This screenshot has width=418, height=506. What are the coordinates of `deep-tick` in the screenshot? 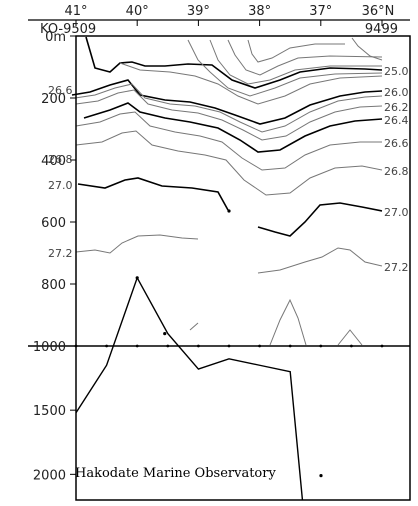 It's located at (194, 326).